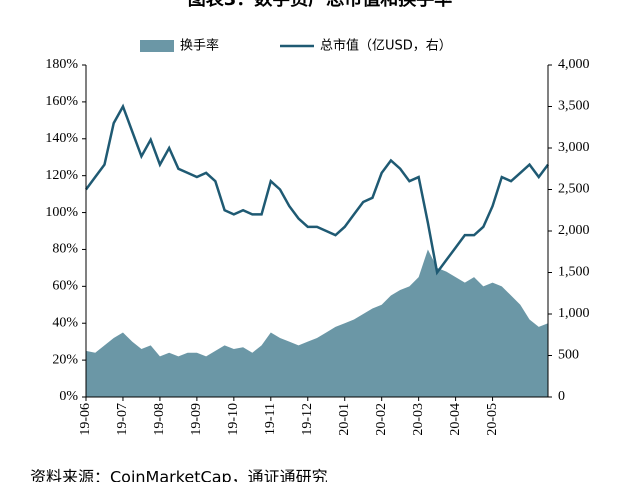 The height and width of the screenshot is (482, 640). Describe the element at coordinates (320, 5) in the screenshot. I see `chart-title: 图表3：数字资产总市值和换手率` at that location.